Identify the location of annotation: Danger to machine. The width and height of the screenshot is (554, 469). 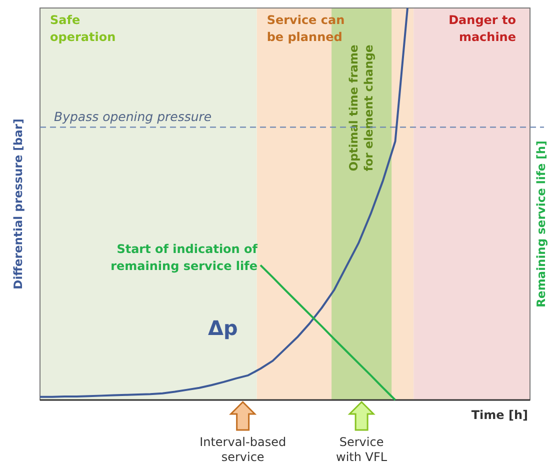
(482, 28).